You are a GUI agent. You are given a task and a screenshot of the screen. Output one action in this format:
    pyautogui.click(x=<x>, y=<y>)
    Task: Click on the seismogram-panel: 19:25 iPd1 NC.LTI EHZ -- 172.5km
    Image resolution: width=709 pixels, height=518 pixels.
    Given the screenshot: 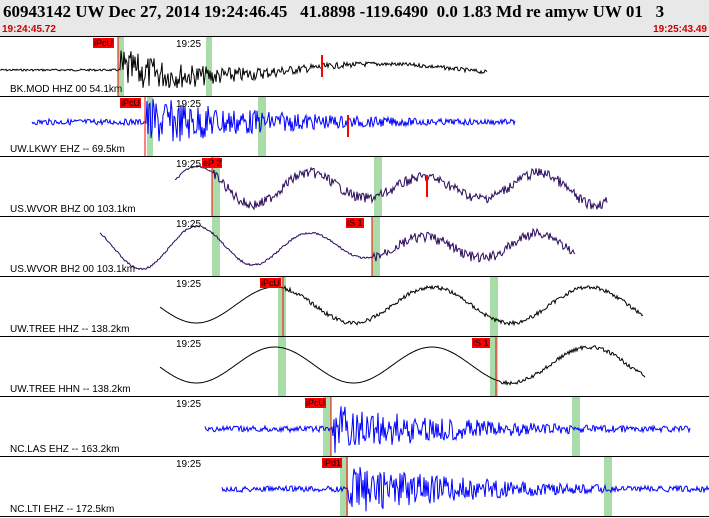 What is the action you would take?
    pyautogui.click(x=354, y=487)
    